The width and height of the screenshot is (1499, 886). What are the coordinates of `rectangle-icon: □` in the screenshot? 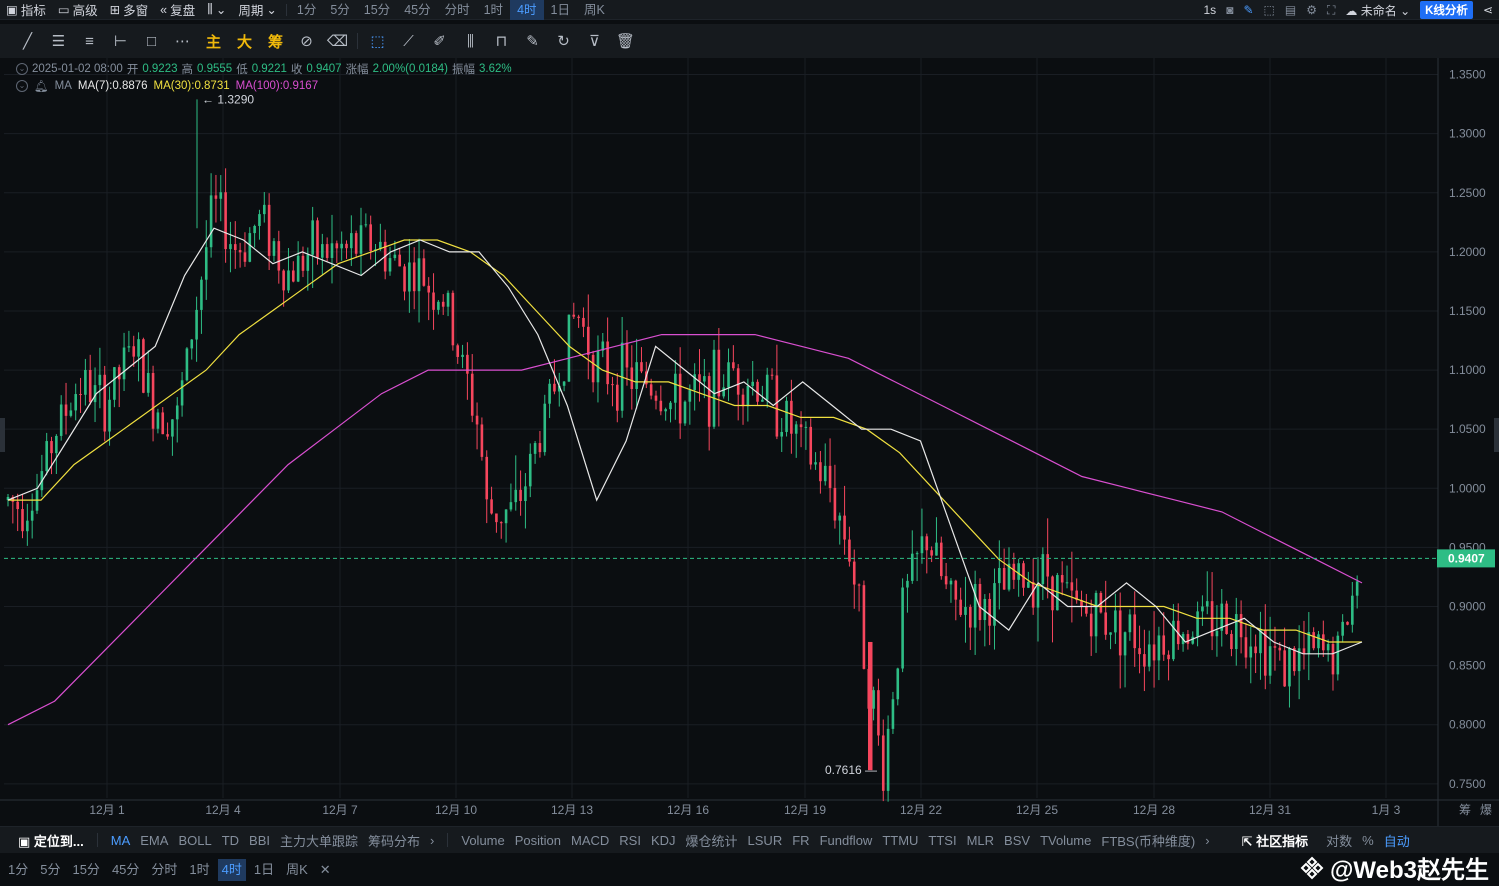 It's located at (151, 41).